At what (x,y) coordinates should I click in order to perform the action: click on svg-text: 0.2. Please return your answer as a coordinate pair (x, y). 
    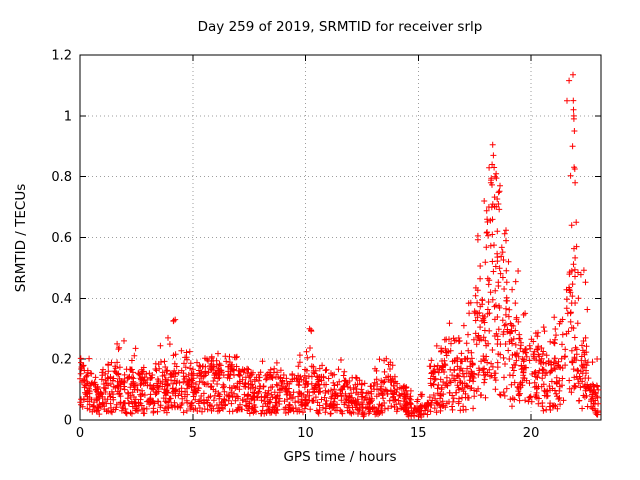
    Looking at the image, I should click on (61, 360).